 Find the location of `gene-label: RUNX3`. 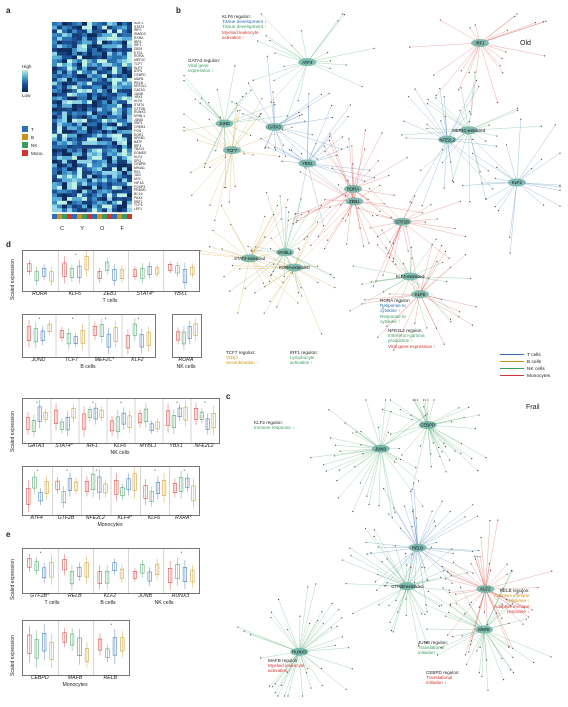

gene-label: RUNX3 is located at coordinates (180, 596).